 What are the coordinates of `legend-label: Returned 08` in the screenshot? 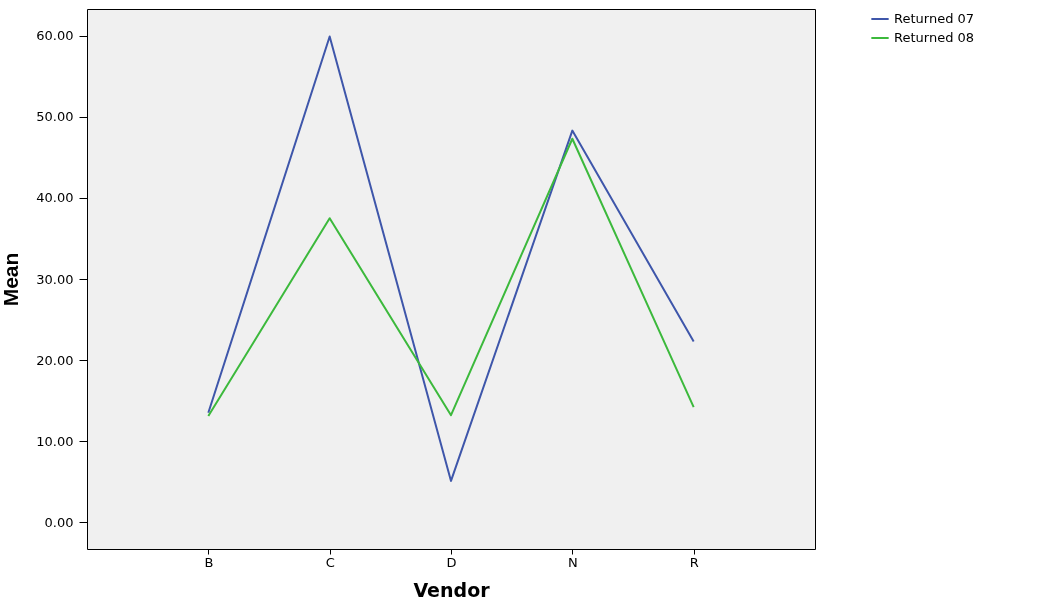 It's located at (934, 37).